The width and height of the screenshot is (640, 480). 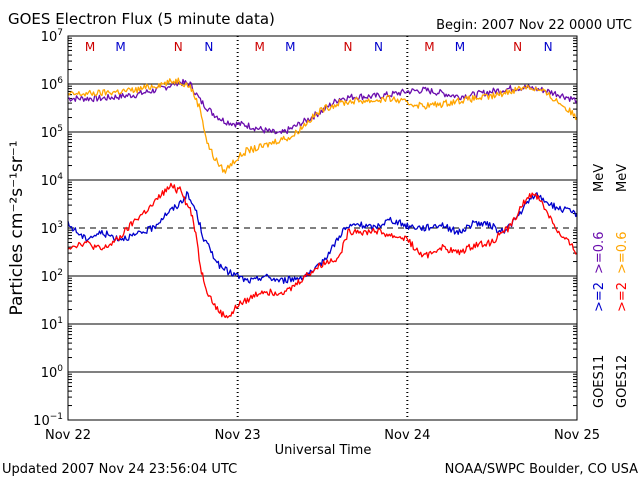 I want to click on legend-goes12: GOES12, so click(x=622, y=381).